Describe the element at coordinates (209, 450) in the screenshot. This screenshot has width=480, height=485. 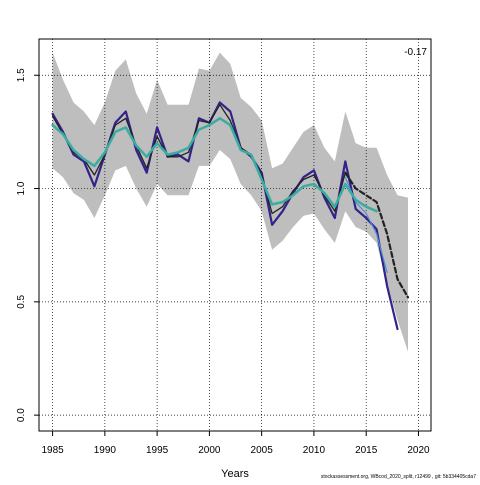
I see `x-tick-label: 2000` at that location.